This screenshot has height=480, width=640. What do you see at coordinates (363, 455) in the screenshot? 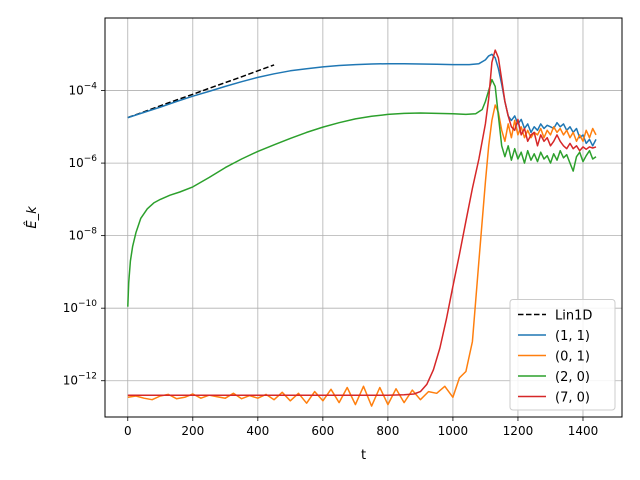
I see `x-axis-label: t` at bounding box center [363, 455].